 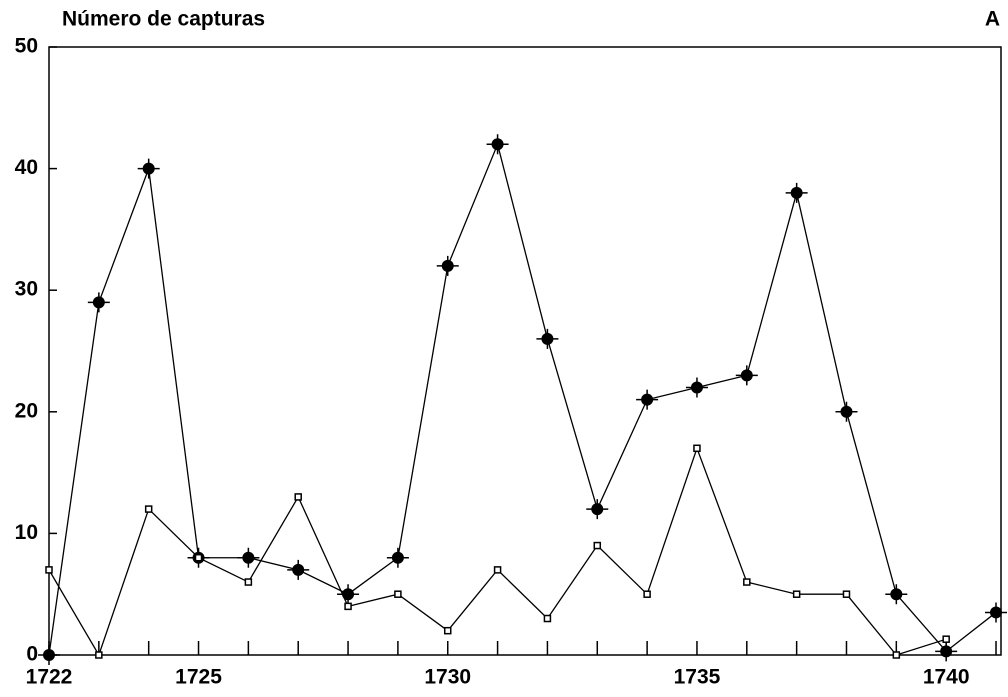 What do you see at coordinates (26, 167) in the screenshot?
I see `y-tick-label: 40` at bounding box center [26, 167].